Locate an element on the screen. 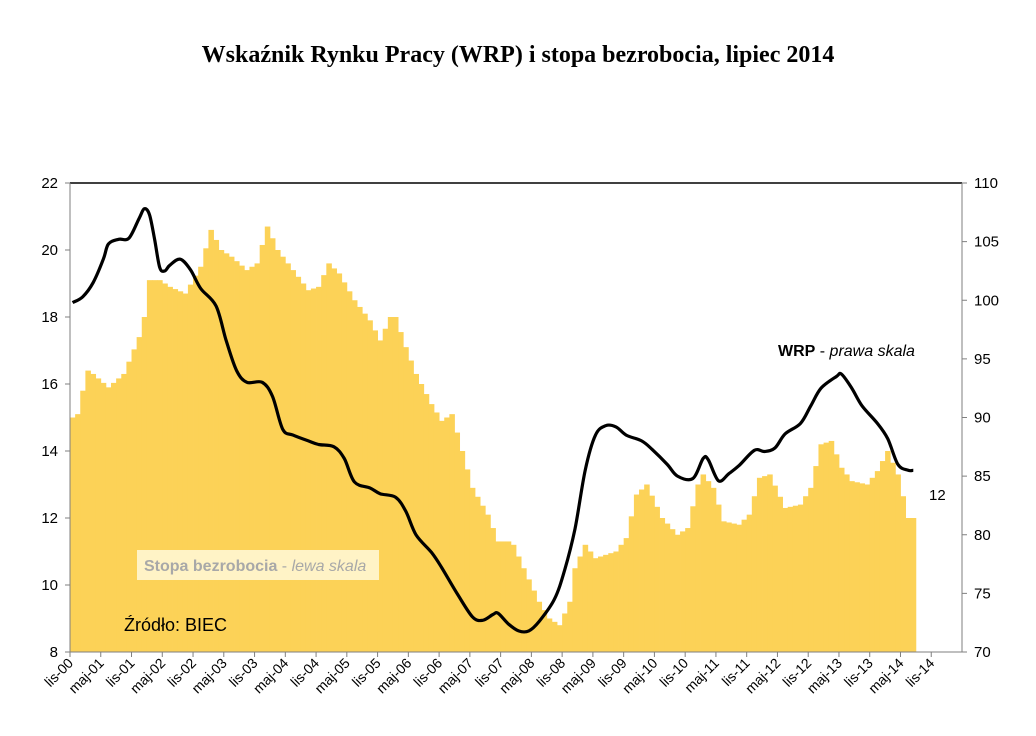  right-tick-label: 100 is located at coordinates (986, 300).